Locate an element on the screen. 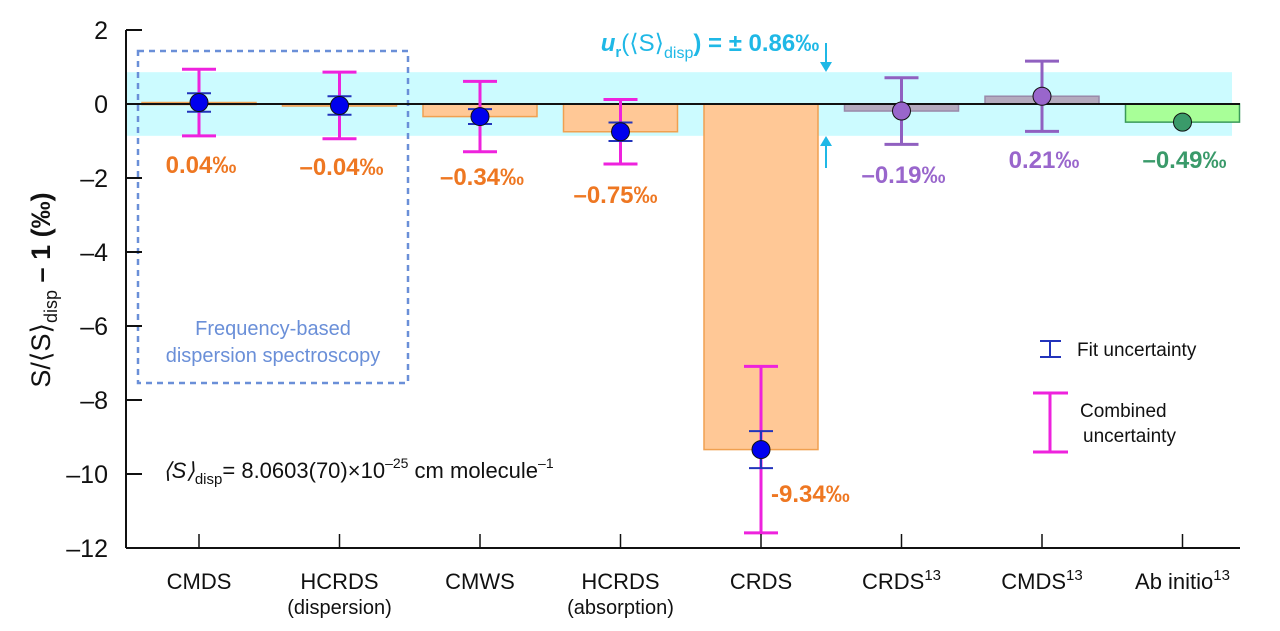 The image size is (1280, 631). y-tick-label: –10 is located at coordinates (87, 475).